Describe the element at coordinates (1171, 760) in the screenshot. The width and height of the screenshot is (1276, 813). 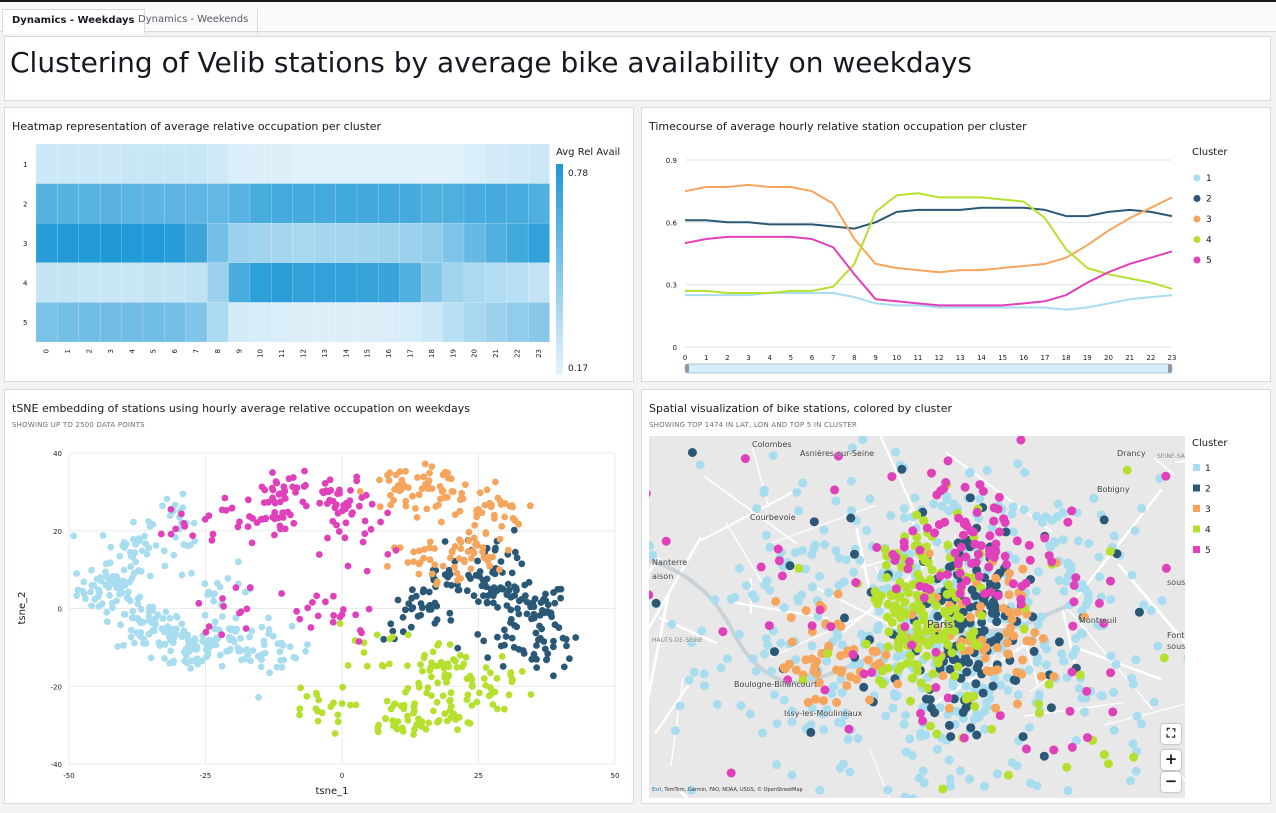
I see `zoom-in-button: +` at that location.